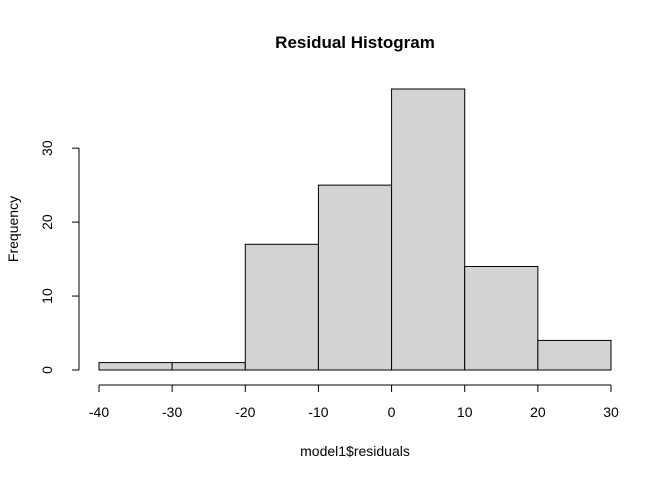 The height and width of the screenshot is (480, 672). What do you see at coordinates (59, 257) in the screenshot?
I see `y-axis: 0 10 20 30` at bounding box center [59, 257].